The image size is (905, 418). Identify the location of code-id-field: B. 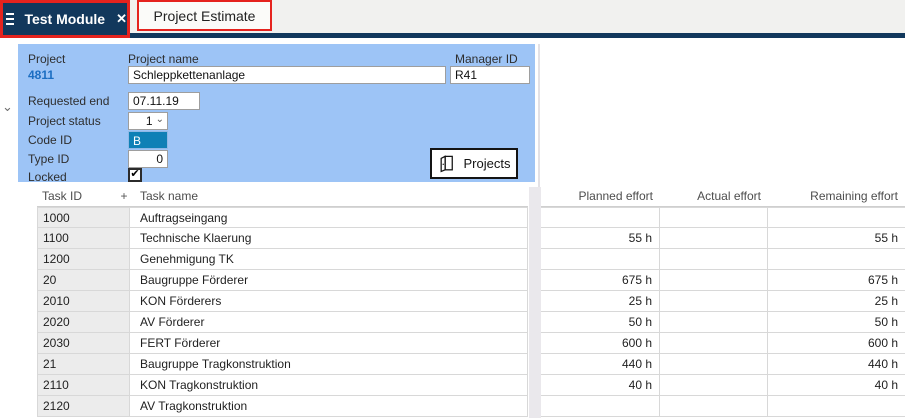
(148, 140).